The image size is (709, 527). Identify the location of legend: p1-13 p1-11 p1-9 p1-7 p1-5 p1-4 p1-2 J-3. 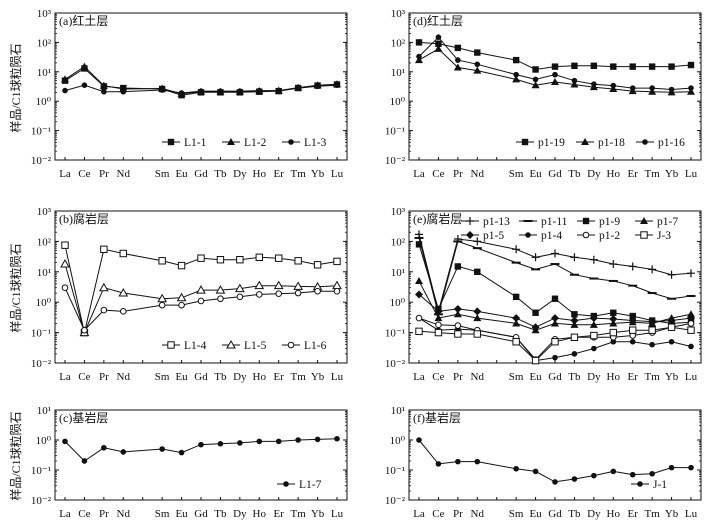
(569, 229).